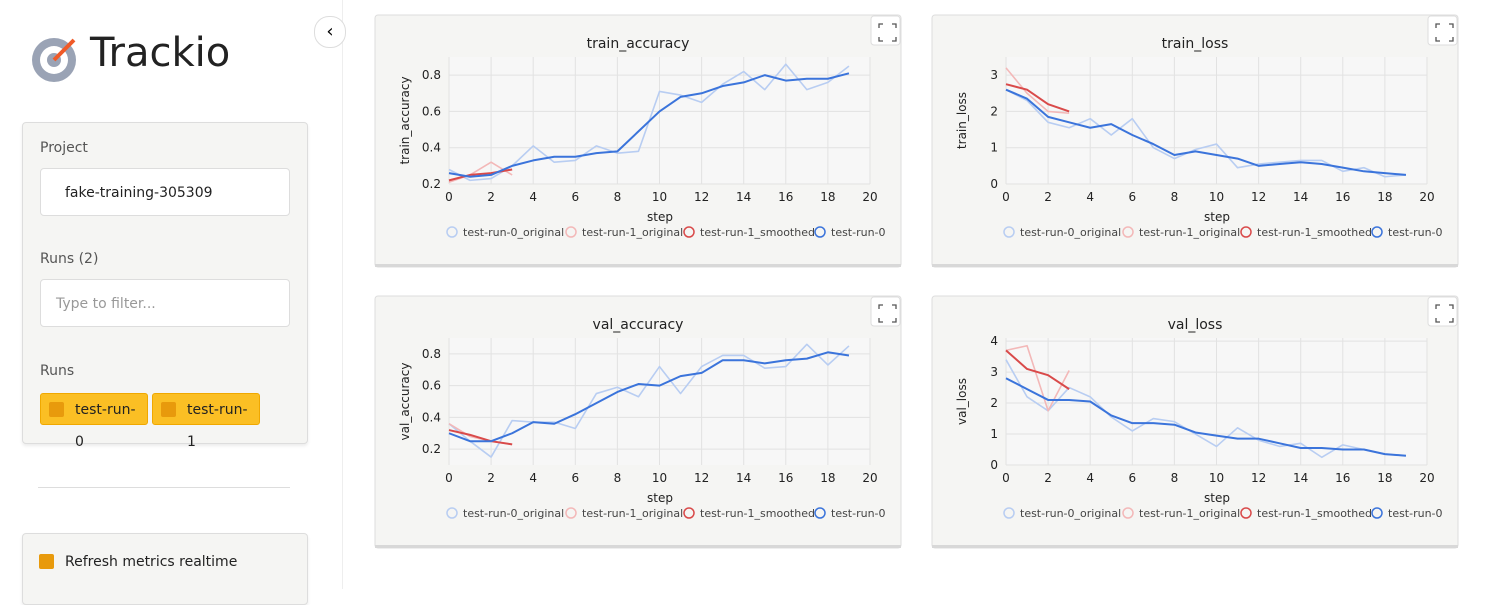 The height and width of the screenshot is (605, 1500). I want to click on refresh-label: Refresh metrics realtime, so click(151, 562).